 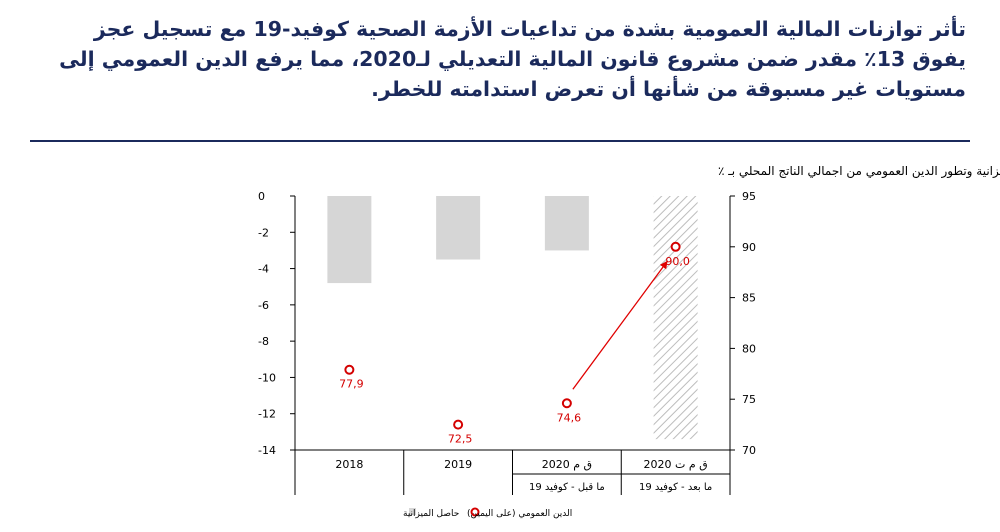 I want to click on public-debt-label: 72,5, so click(x=460, y=439).